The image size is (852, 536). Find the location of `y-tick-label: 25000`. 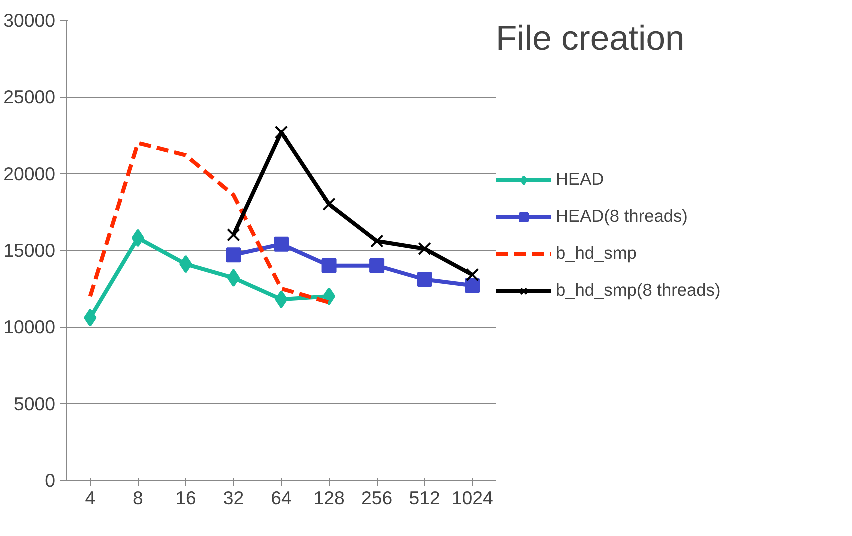

y-tick-label: 25000 is located at coordinates (30, 97).